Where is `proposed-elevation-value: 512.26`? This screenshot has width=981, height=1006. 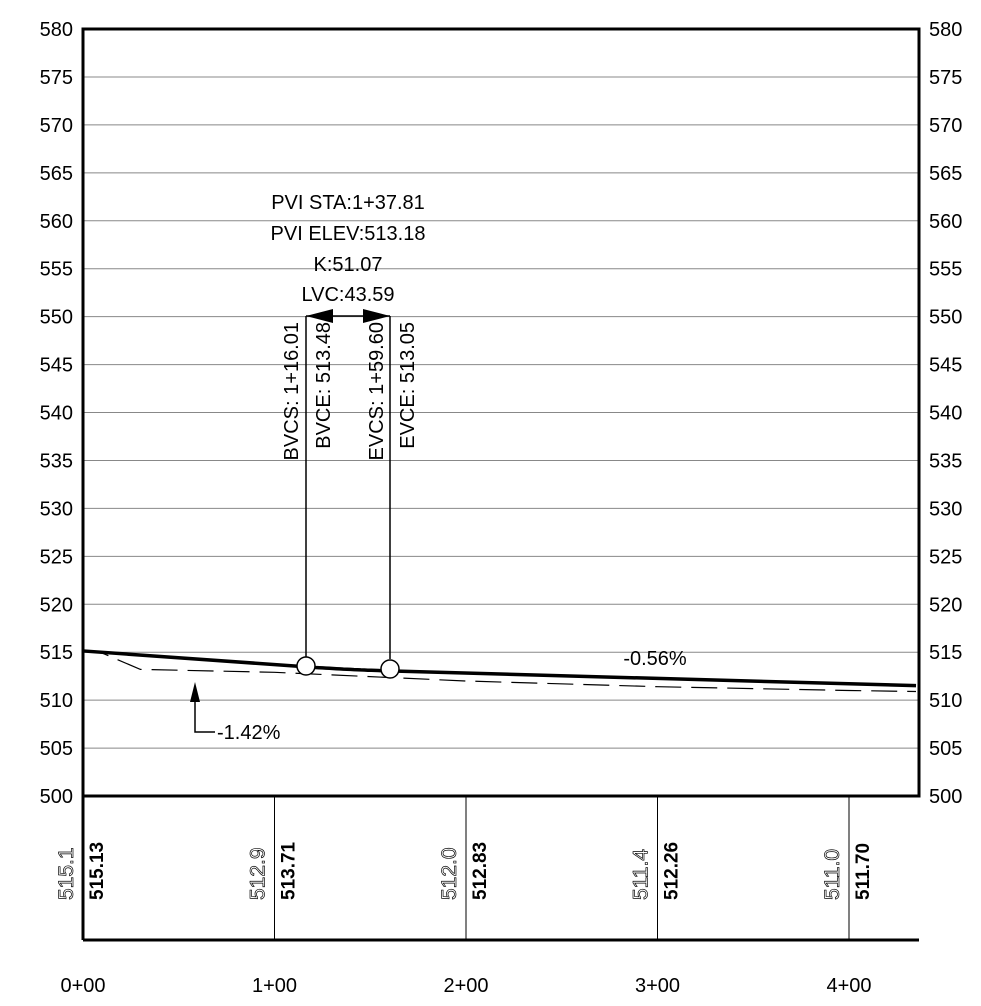
proposed-elevation-value: 512.26 is located at coordinates (672, 871).